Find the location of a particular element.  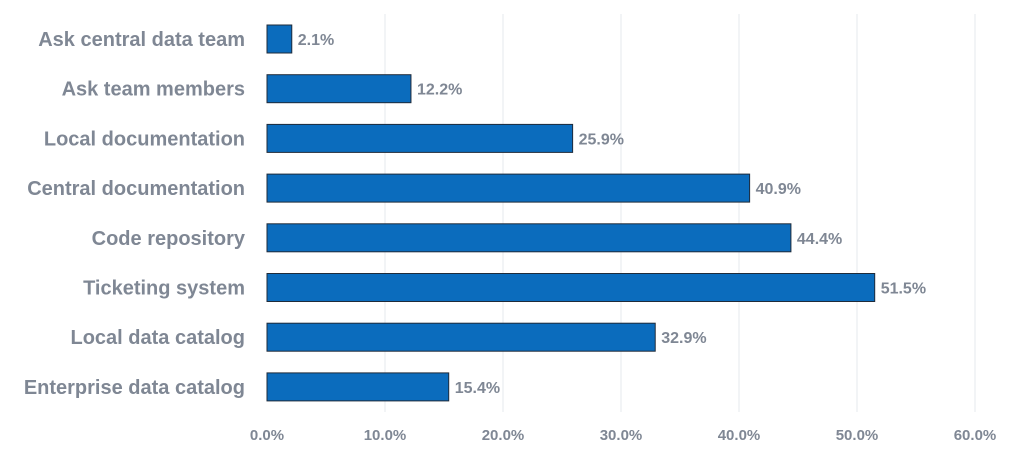

category-label: Ask team members is located at coordinates (153, 90).